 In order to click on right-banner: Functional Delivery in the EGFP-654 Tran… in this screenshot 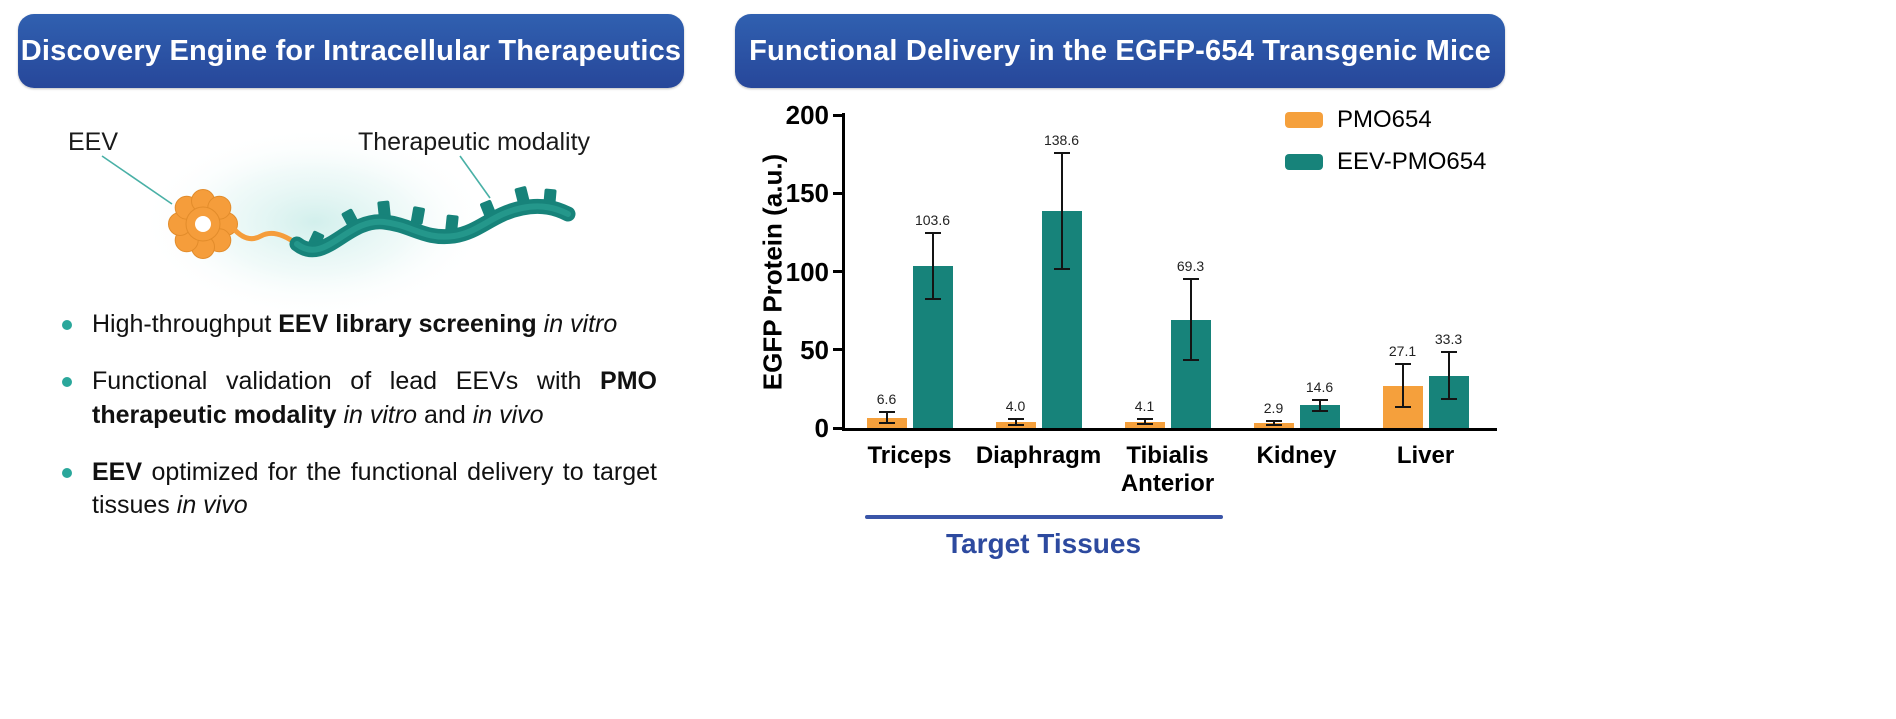, I will do `click(1120, 51)`.